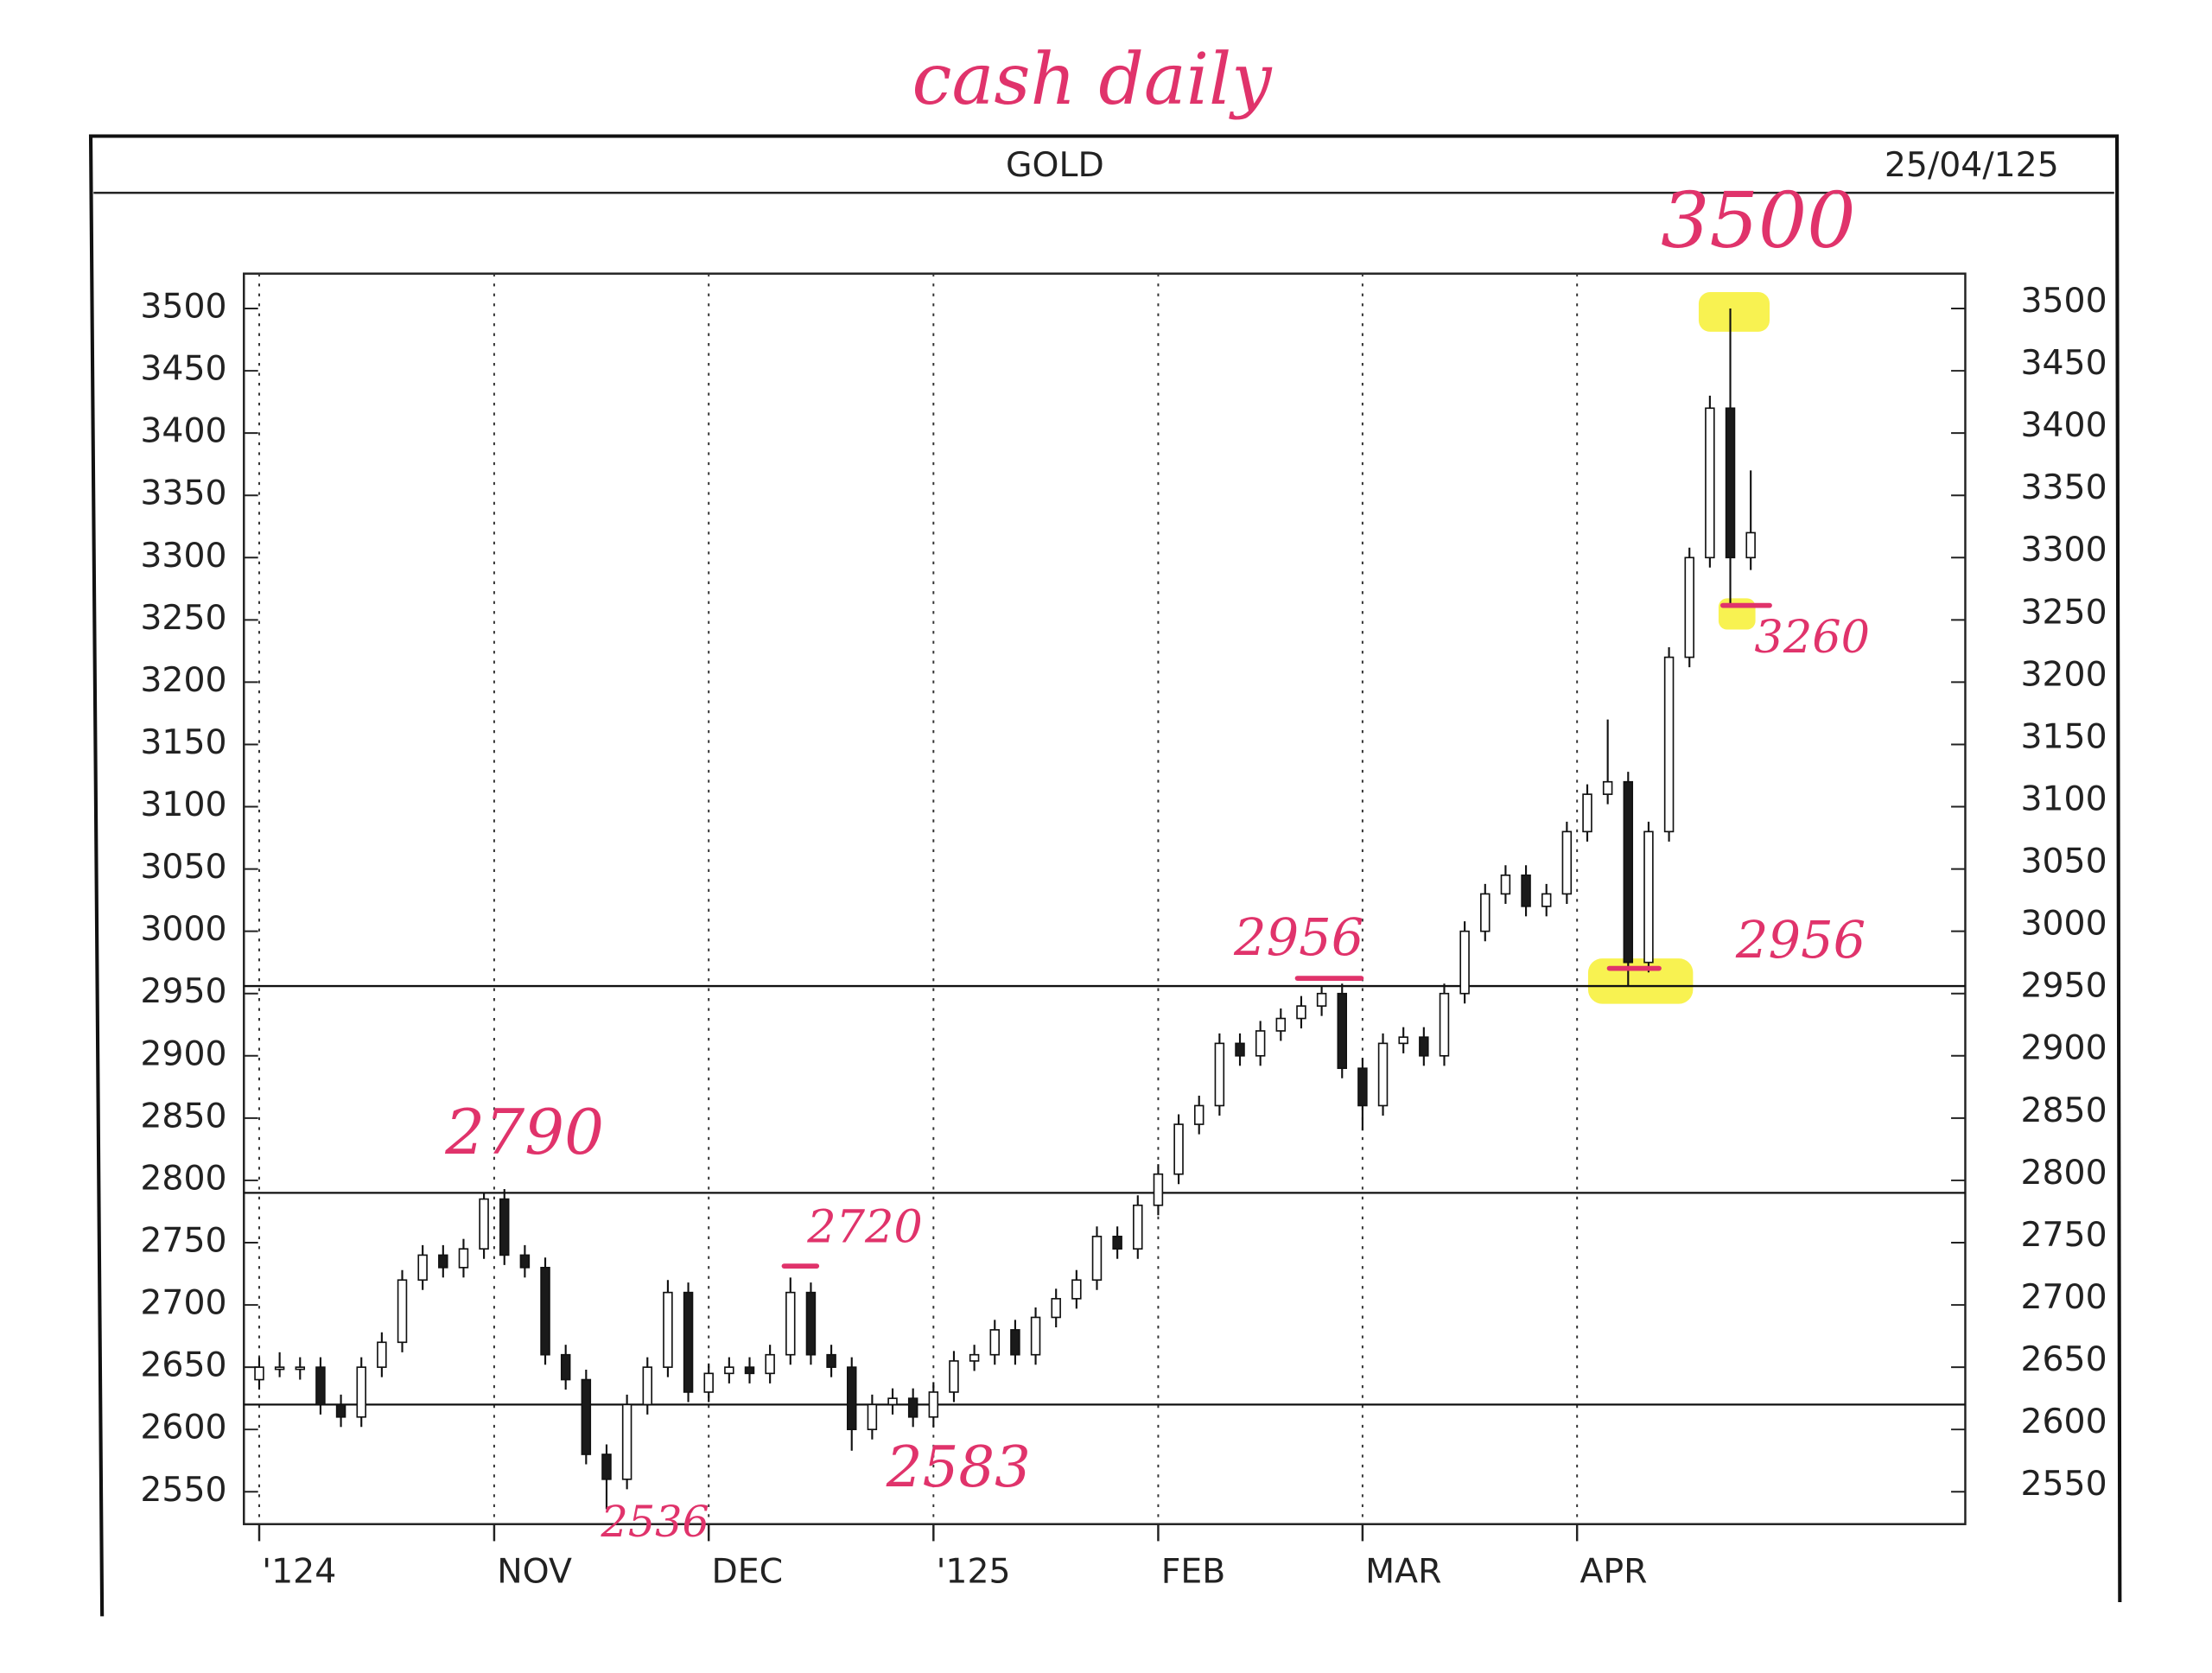  I want to click on y-tick-label: 2550, so click(183, 1490).